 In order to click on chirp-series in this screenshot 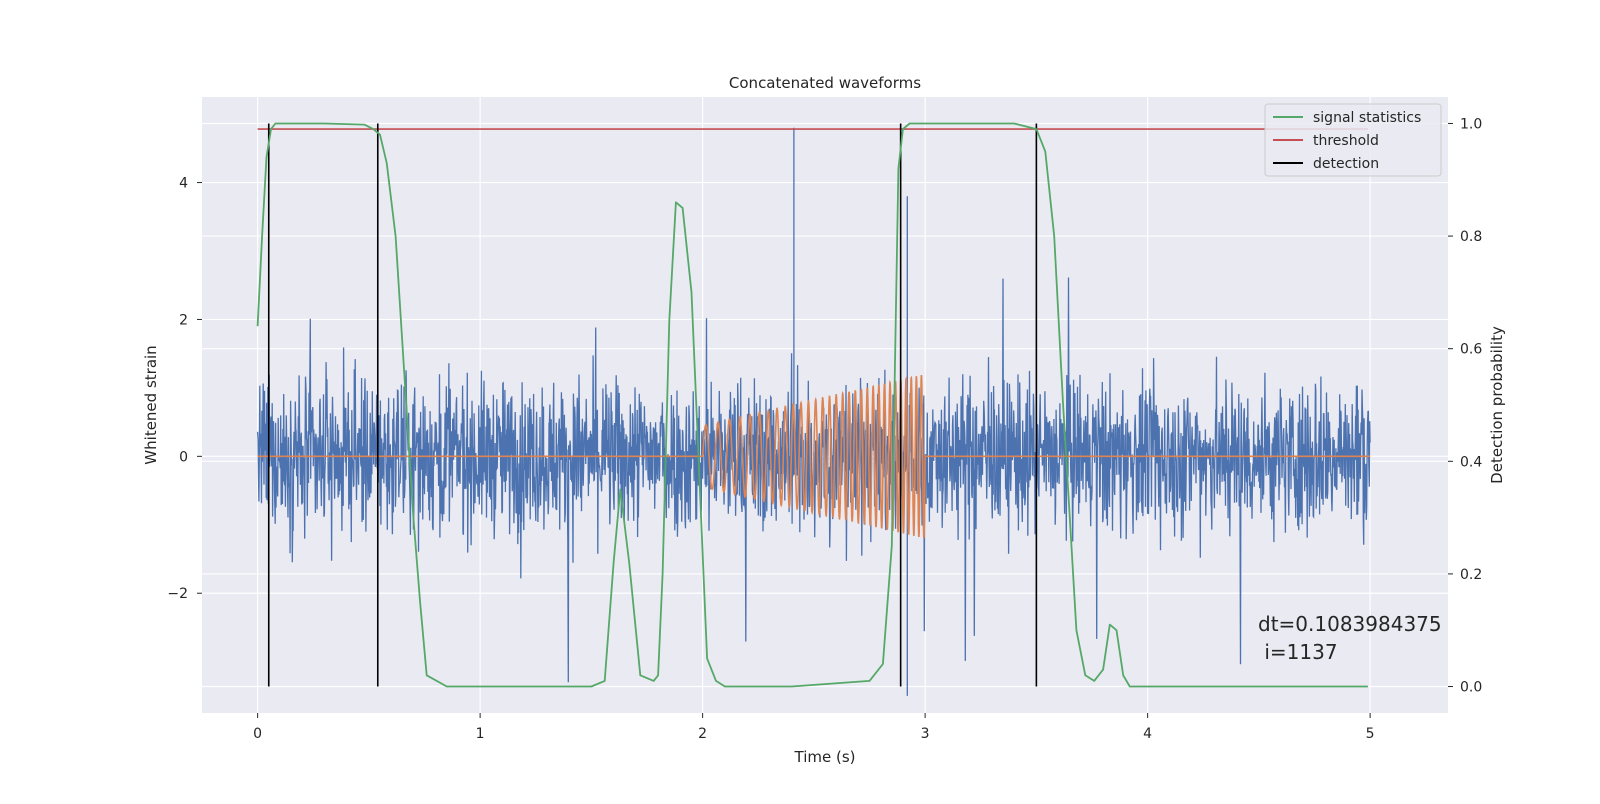, I will do `click(814, 457)`.